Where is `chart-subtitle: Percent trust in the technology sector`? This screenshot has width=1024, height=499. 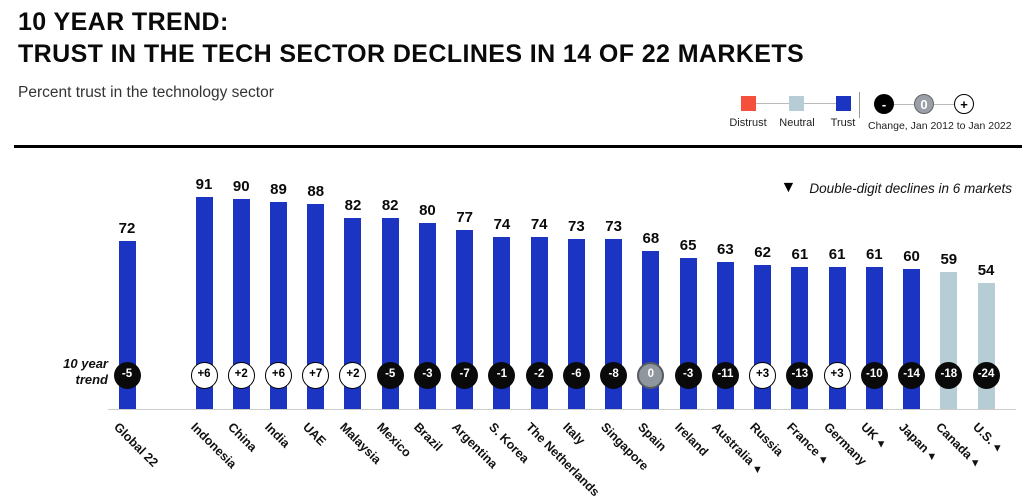 chart-subtitle: Percent trust in the technology sector is located at coordinates (146, 92).